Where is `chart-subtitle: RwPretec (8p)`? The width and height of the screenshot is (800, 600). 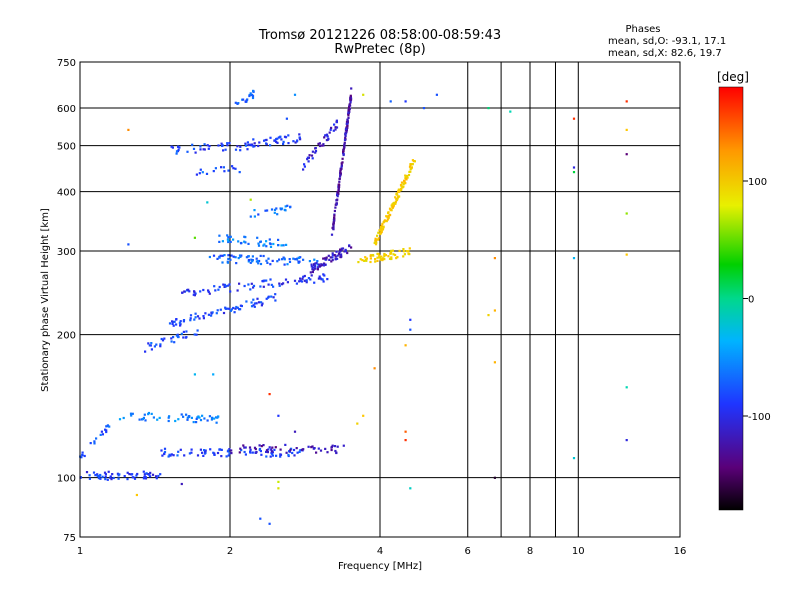 chart-subtitle: RwPretec (8p) is located at coordinates (379, 49).